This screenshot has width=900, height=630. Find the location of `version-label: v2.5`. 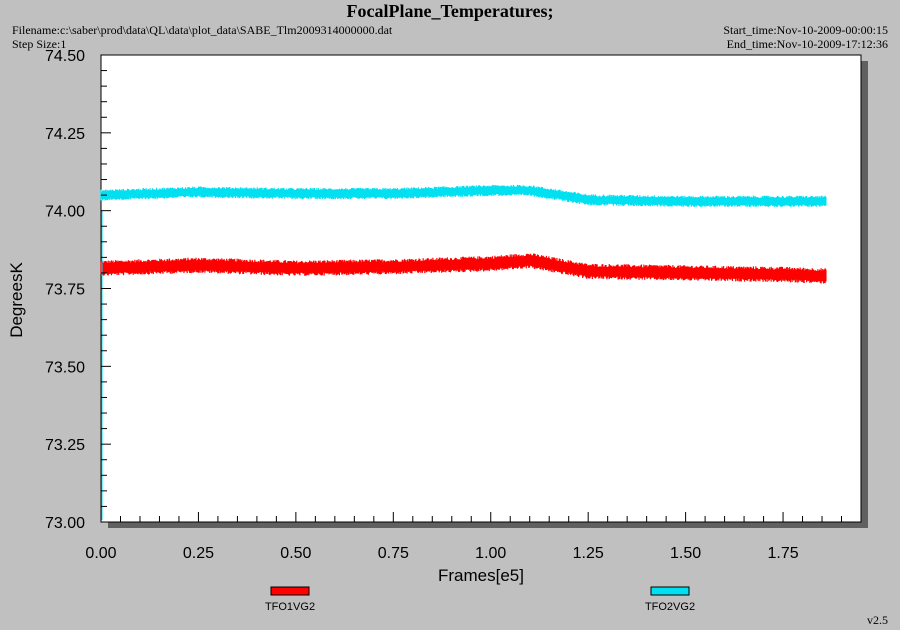

version-label: v2.5 is located at coordinates (877, 620).